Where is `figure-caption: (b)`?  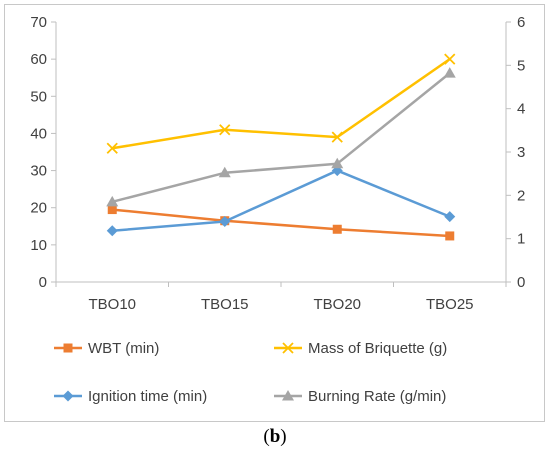
figure-caption: (b) is located at coordinates (275, 437).